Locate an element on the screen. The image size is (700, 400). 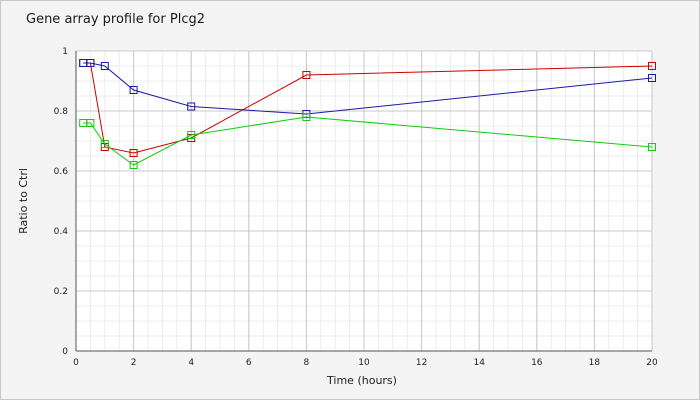
x-tick-label: 10 is located at coordinates (364, 363).